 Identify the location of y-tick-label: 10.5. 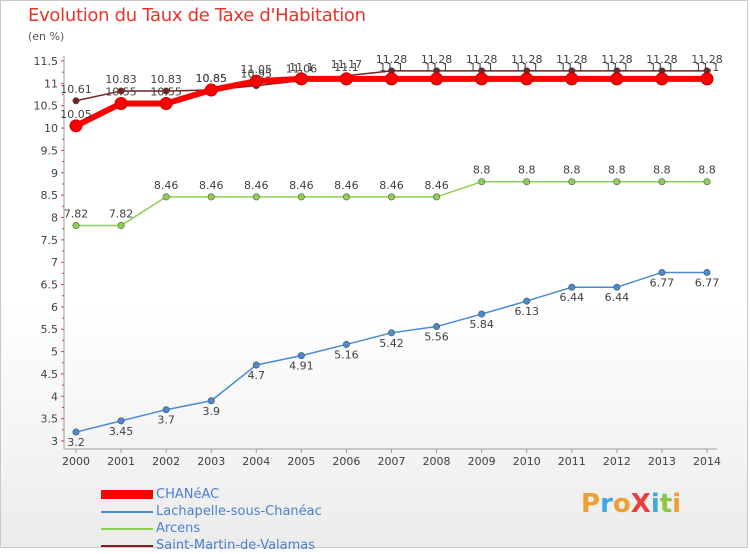
(46, 106).